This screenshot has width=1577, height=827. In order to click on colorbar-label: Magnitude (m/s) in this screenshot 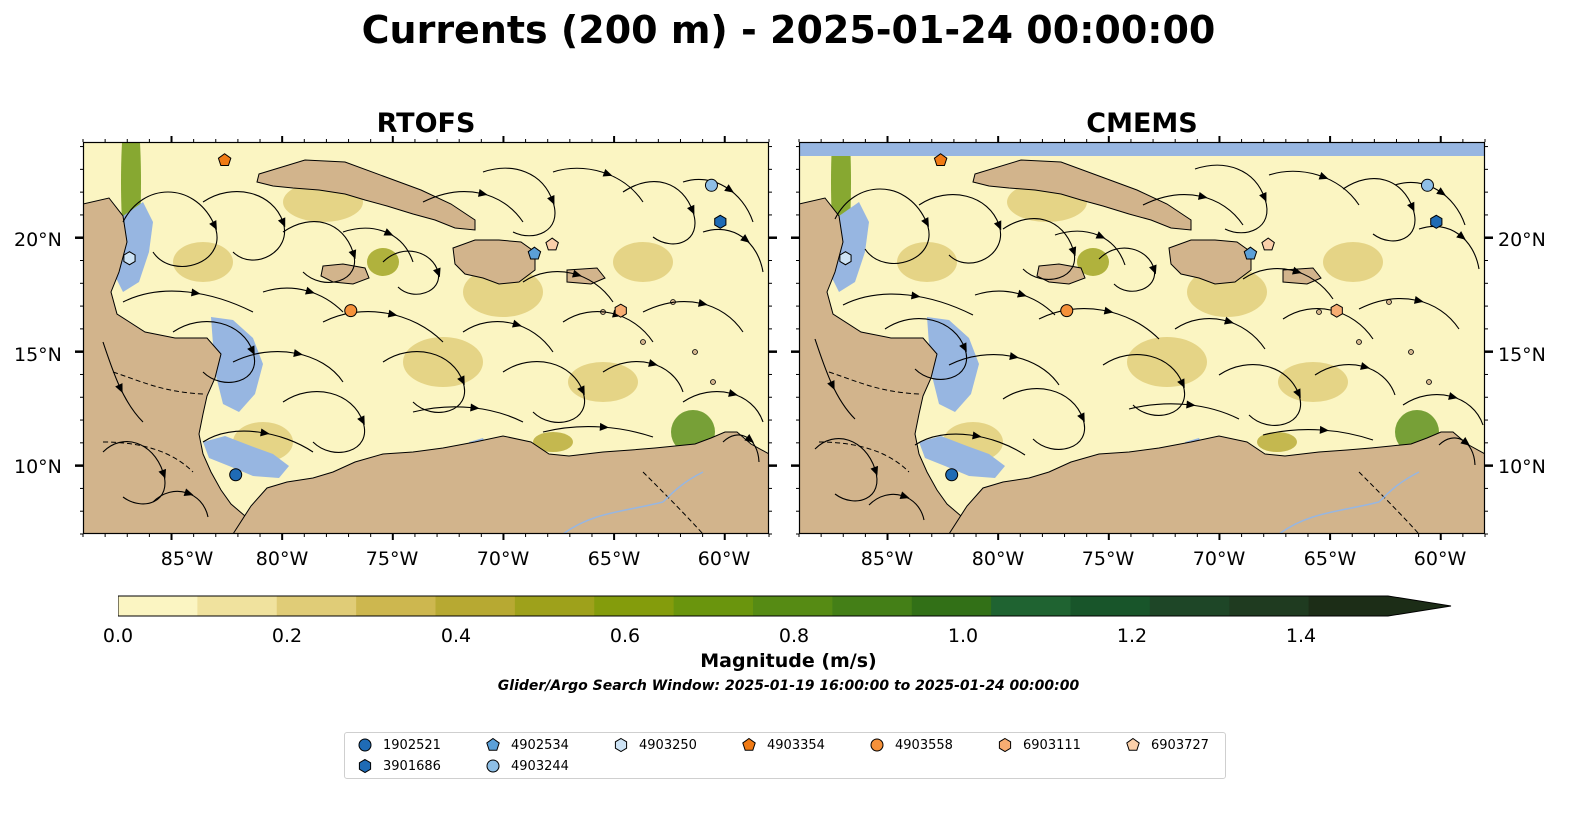, I will do `click(788, 661)`.